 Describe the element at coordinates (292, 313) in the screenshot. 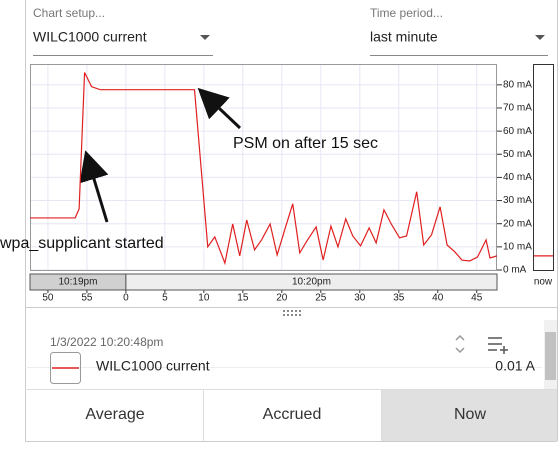

I see `splitter-handle` at that location.